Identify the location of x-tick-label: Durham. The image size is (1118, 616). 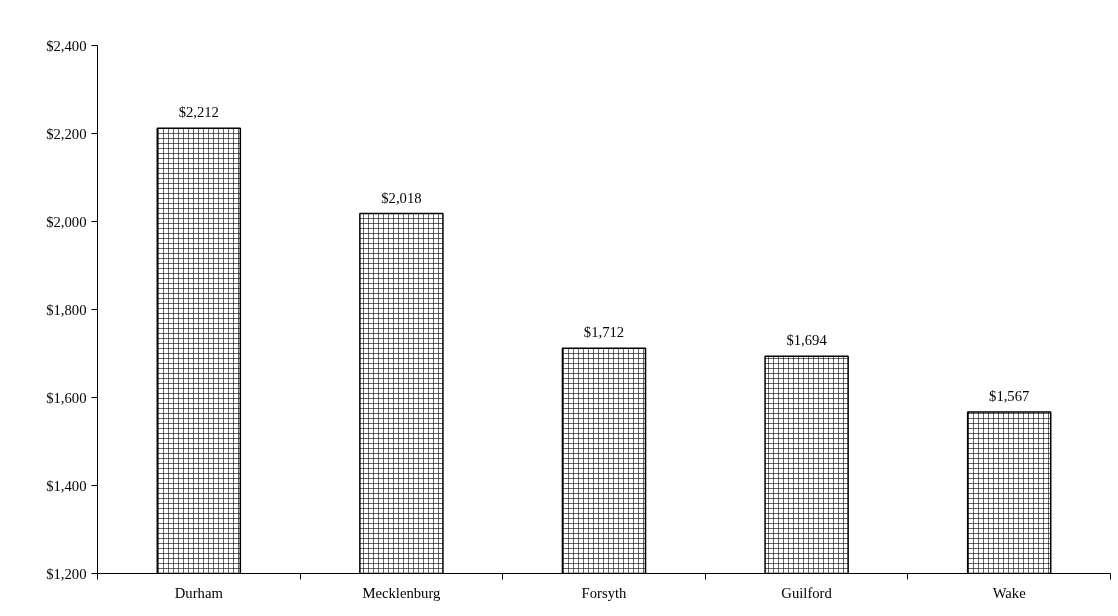
(199, 592).